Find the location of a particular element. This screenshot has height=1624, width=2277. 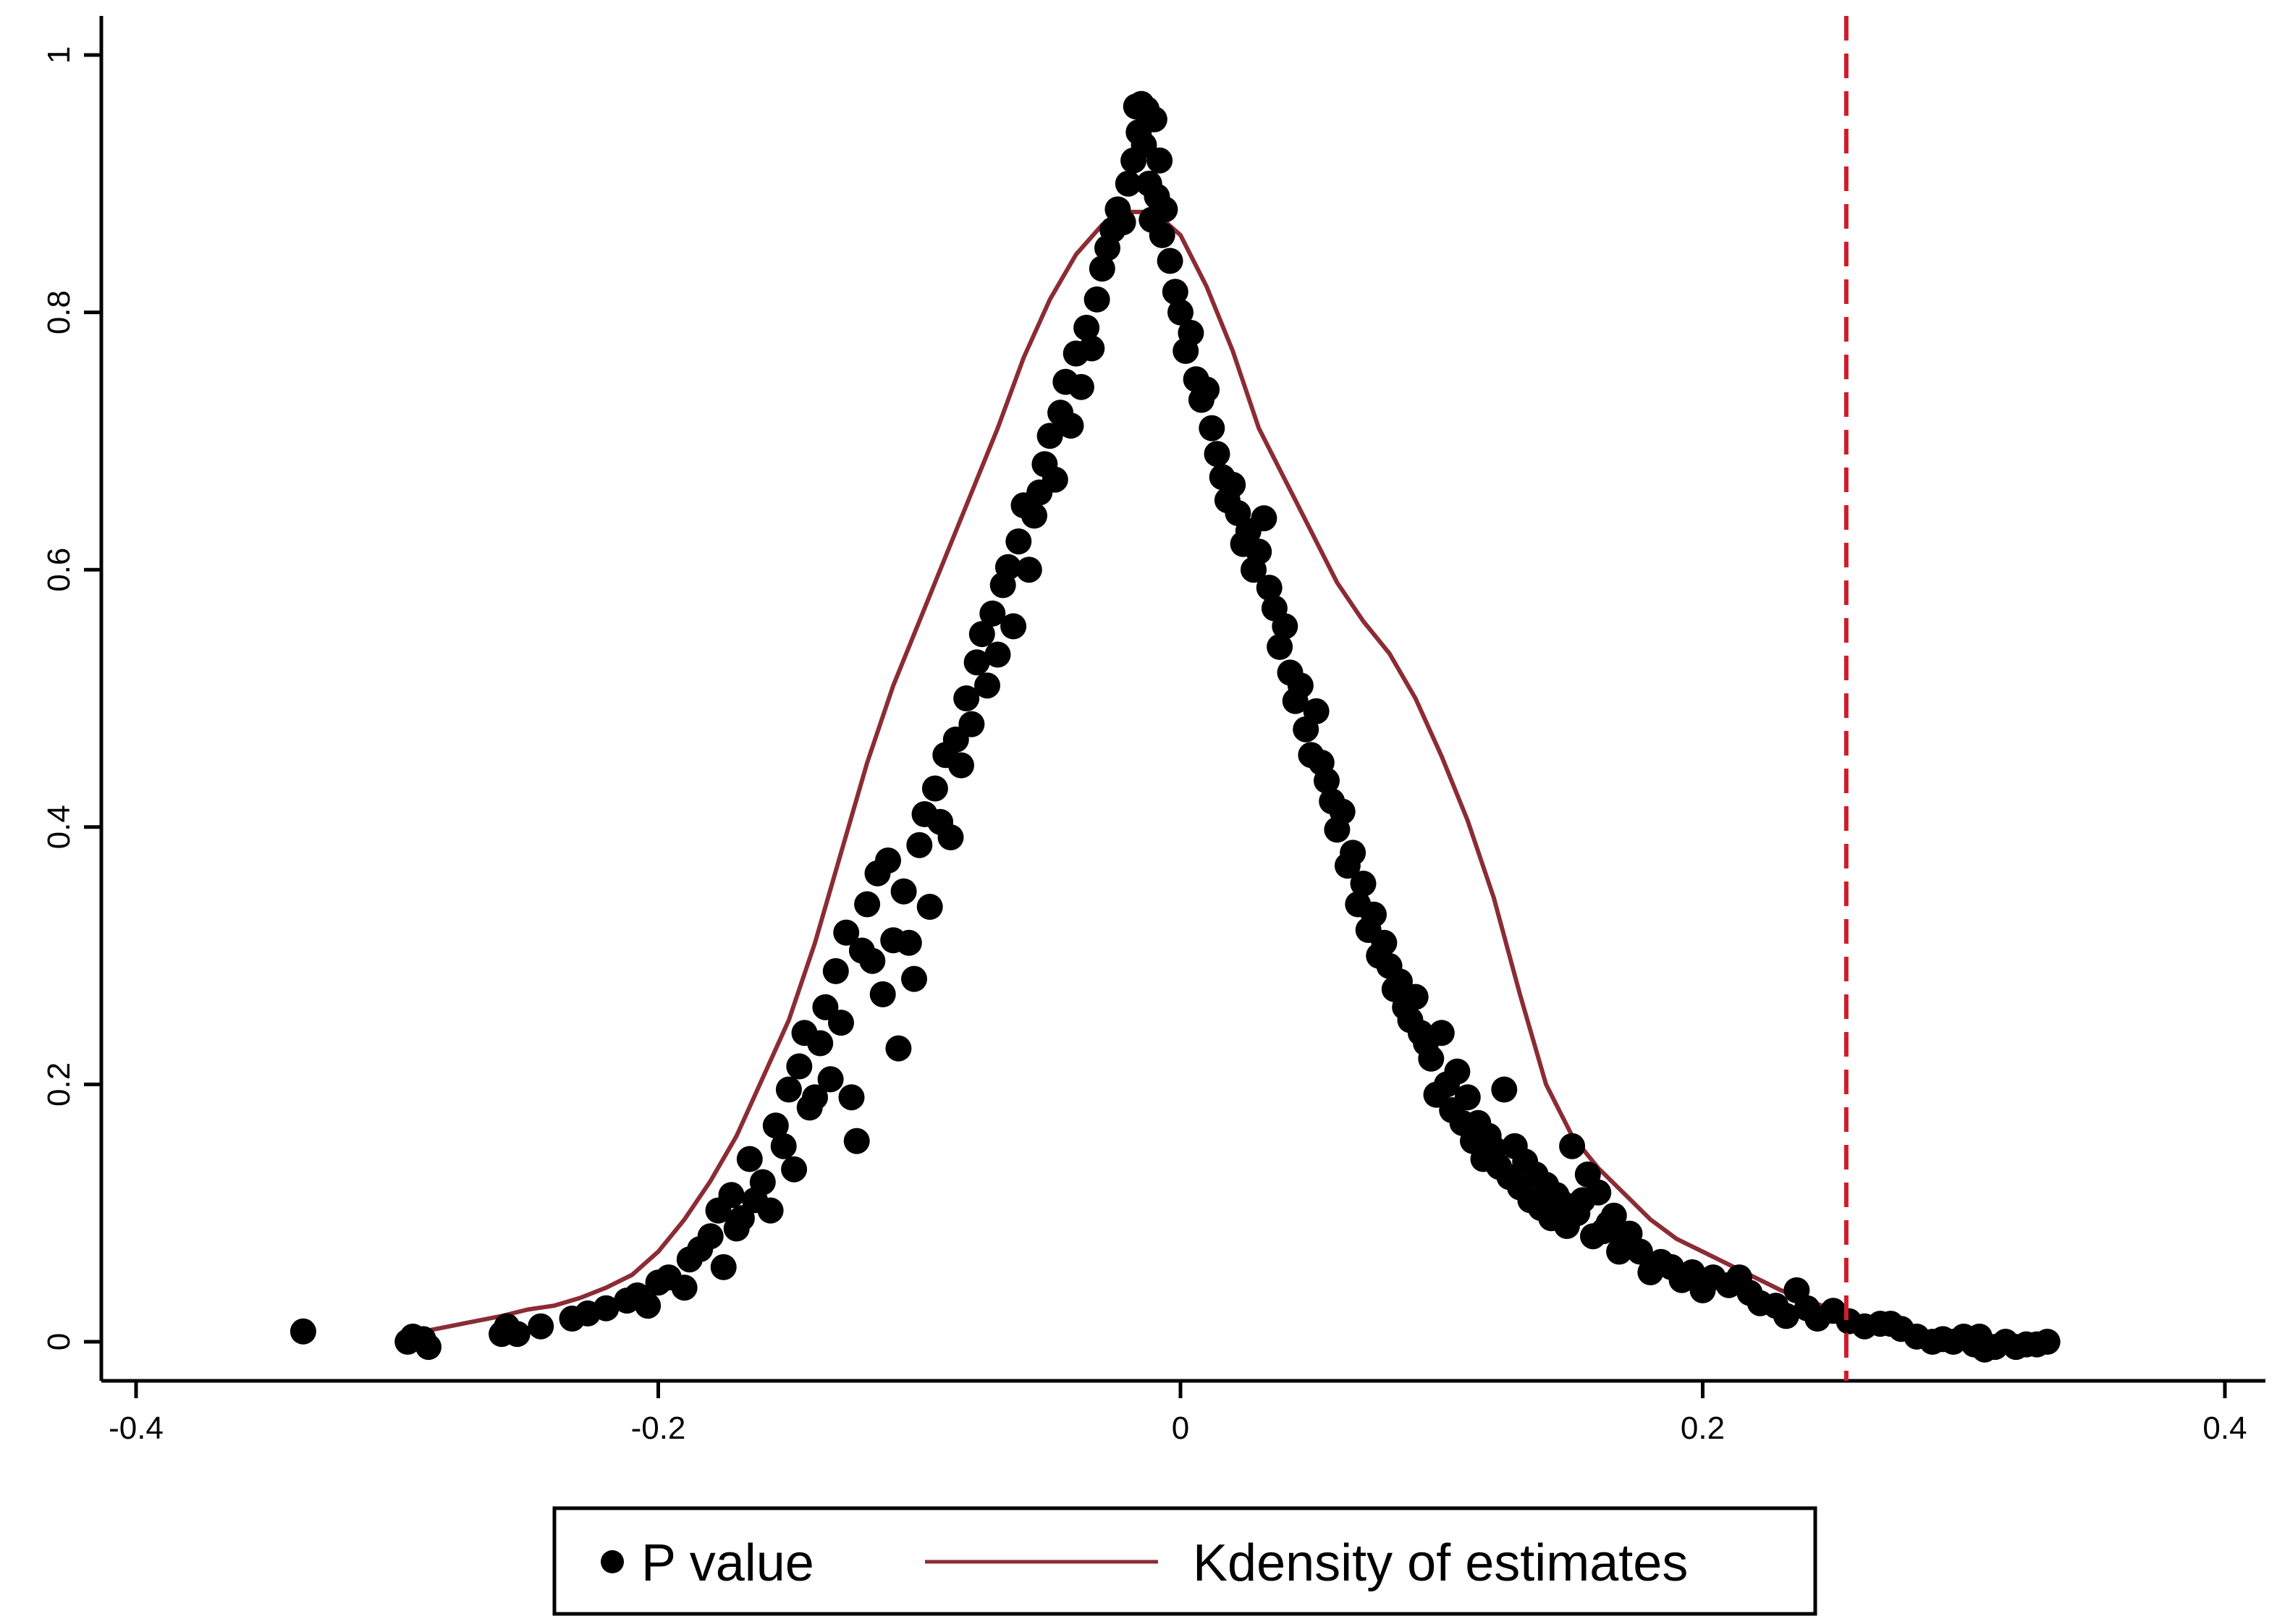

legend-label-p-value: P value is located at coordinates (727, 1563).